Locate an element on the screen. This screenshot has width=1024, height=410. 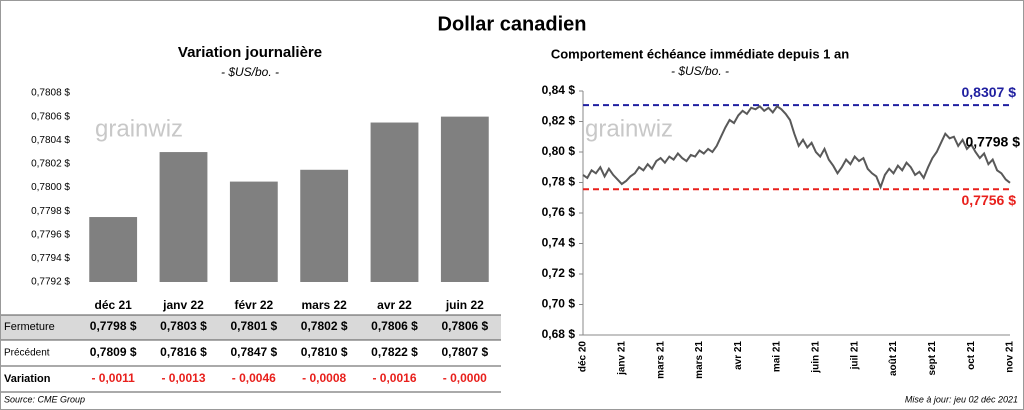
table-row-label: Précédent is located at coordinates (27, 353).